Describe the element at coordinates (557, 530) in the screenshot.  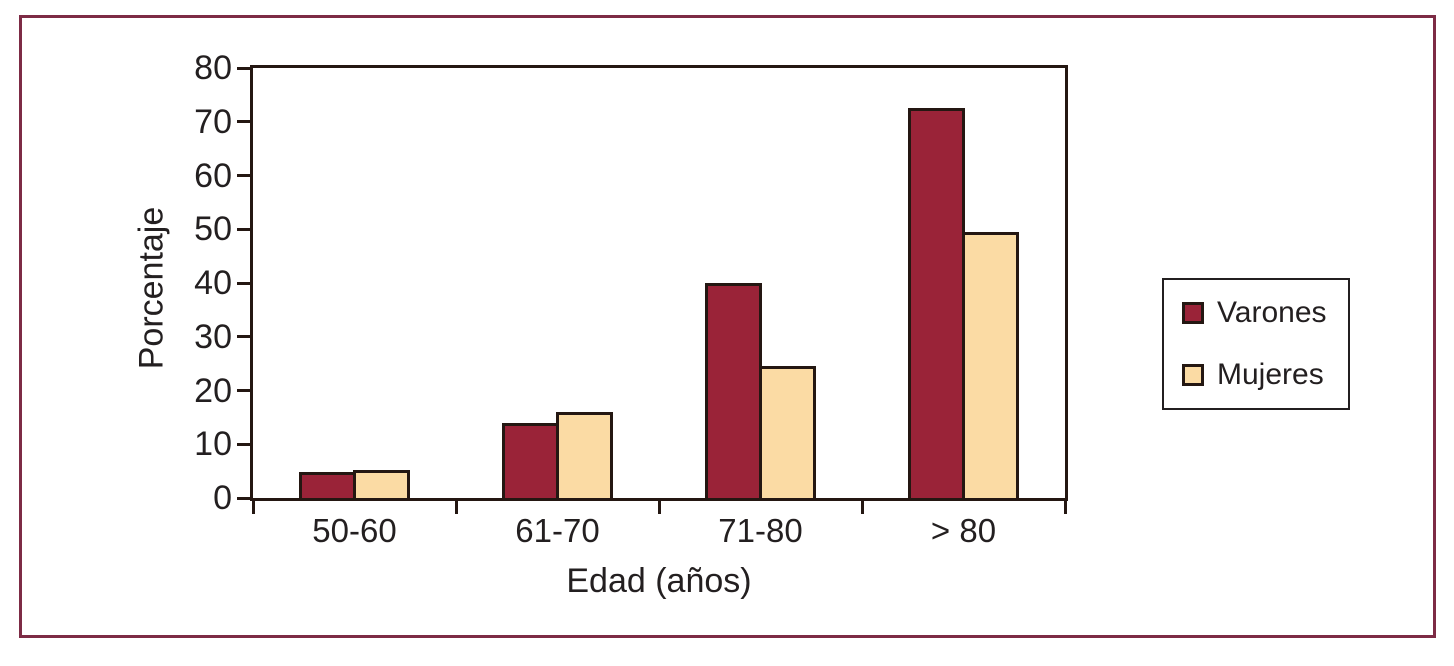
I see `x-category-label: 61-70` at that location.